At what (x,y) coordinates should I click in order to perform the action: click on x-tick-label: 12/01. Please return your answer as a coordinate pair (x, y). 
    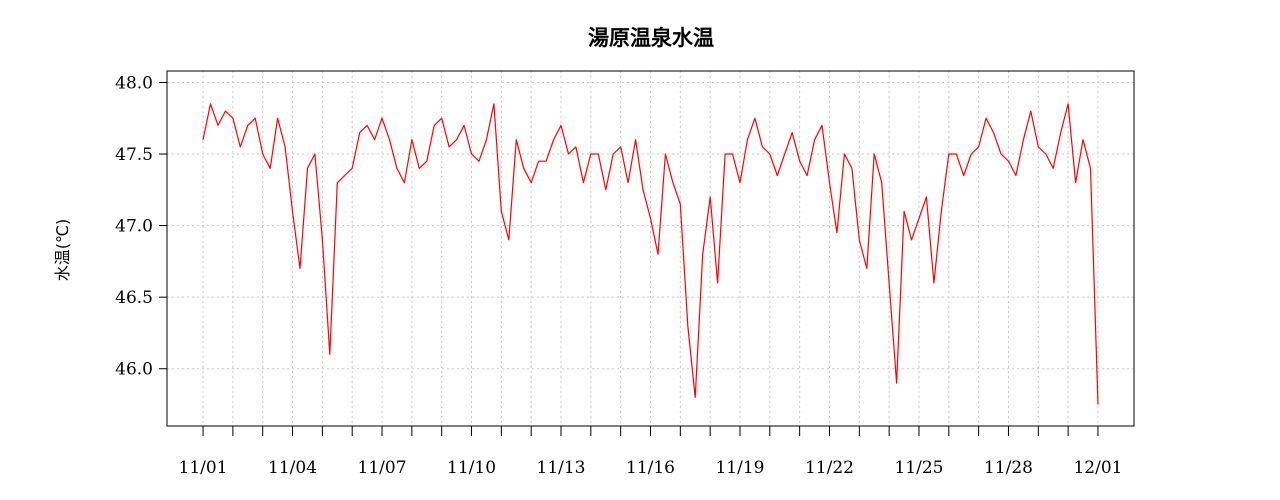
    Looking at the image, I should click on (1097, 468).